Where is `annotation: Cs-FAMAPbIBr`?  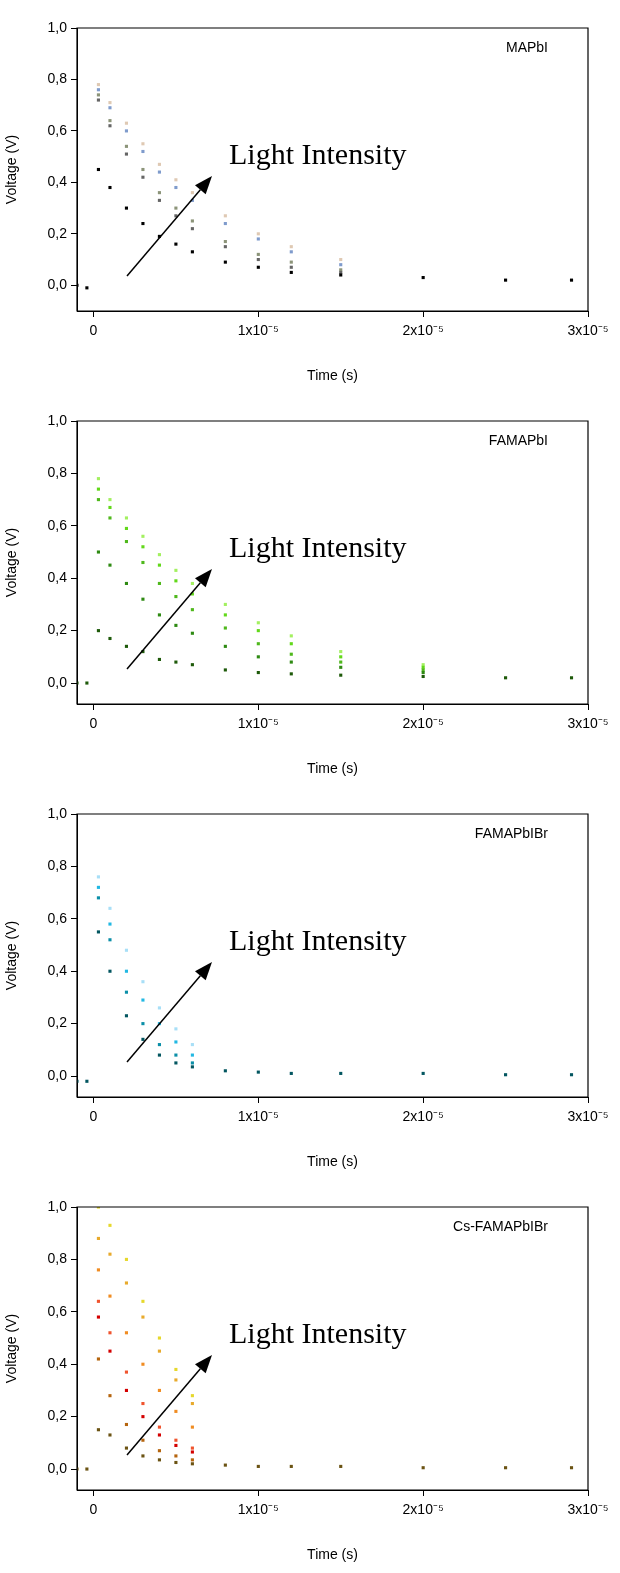
annotation: Cs-FAMAPbIBr is located at coordinates (501, 1225).